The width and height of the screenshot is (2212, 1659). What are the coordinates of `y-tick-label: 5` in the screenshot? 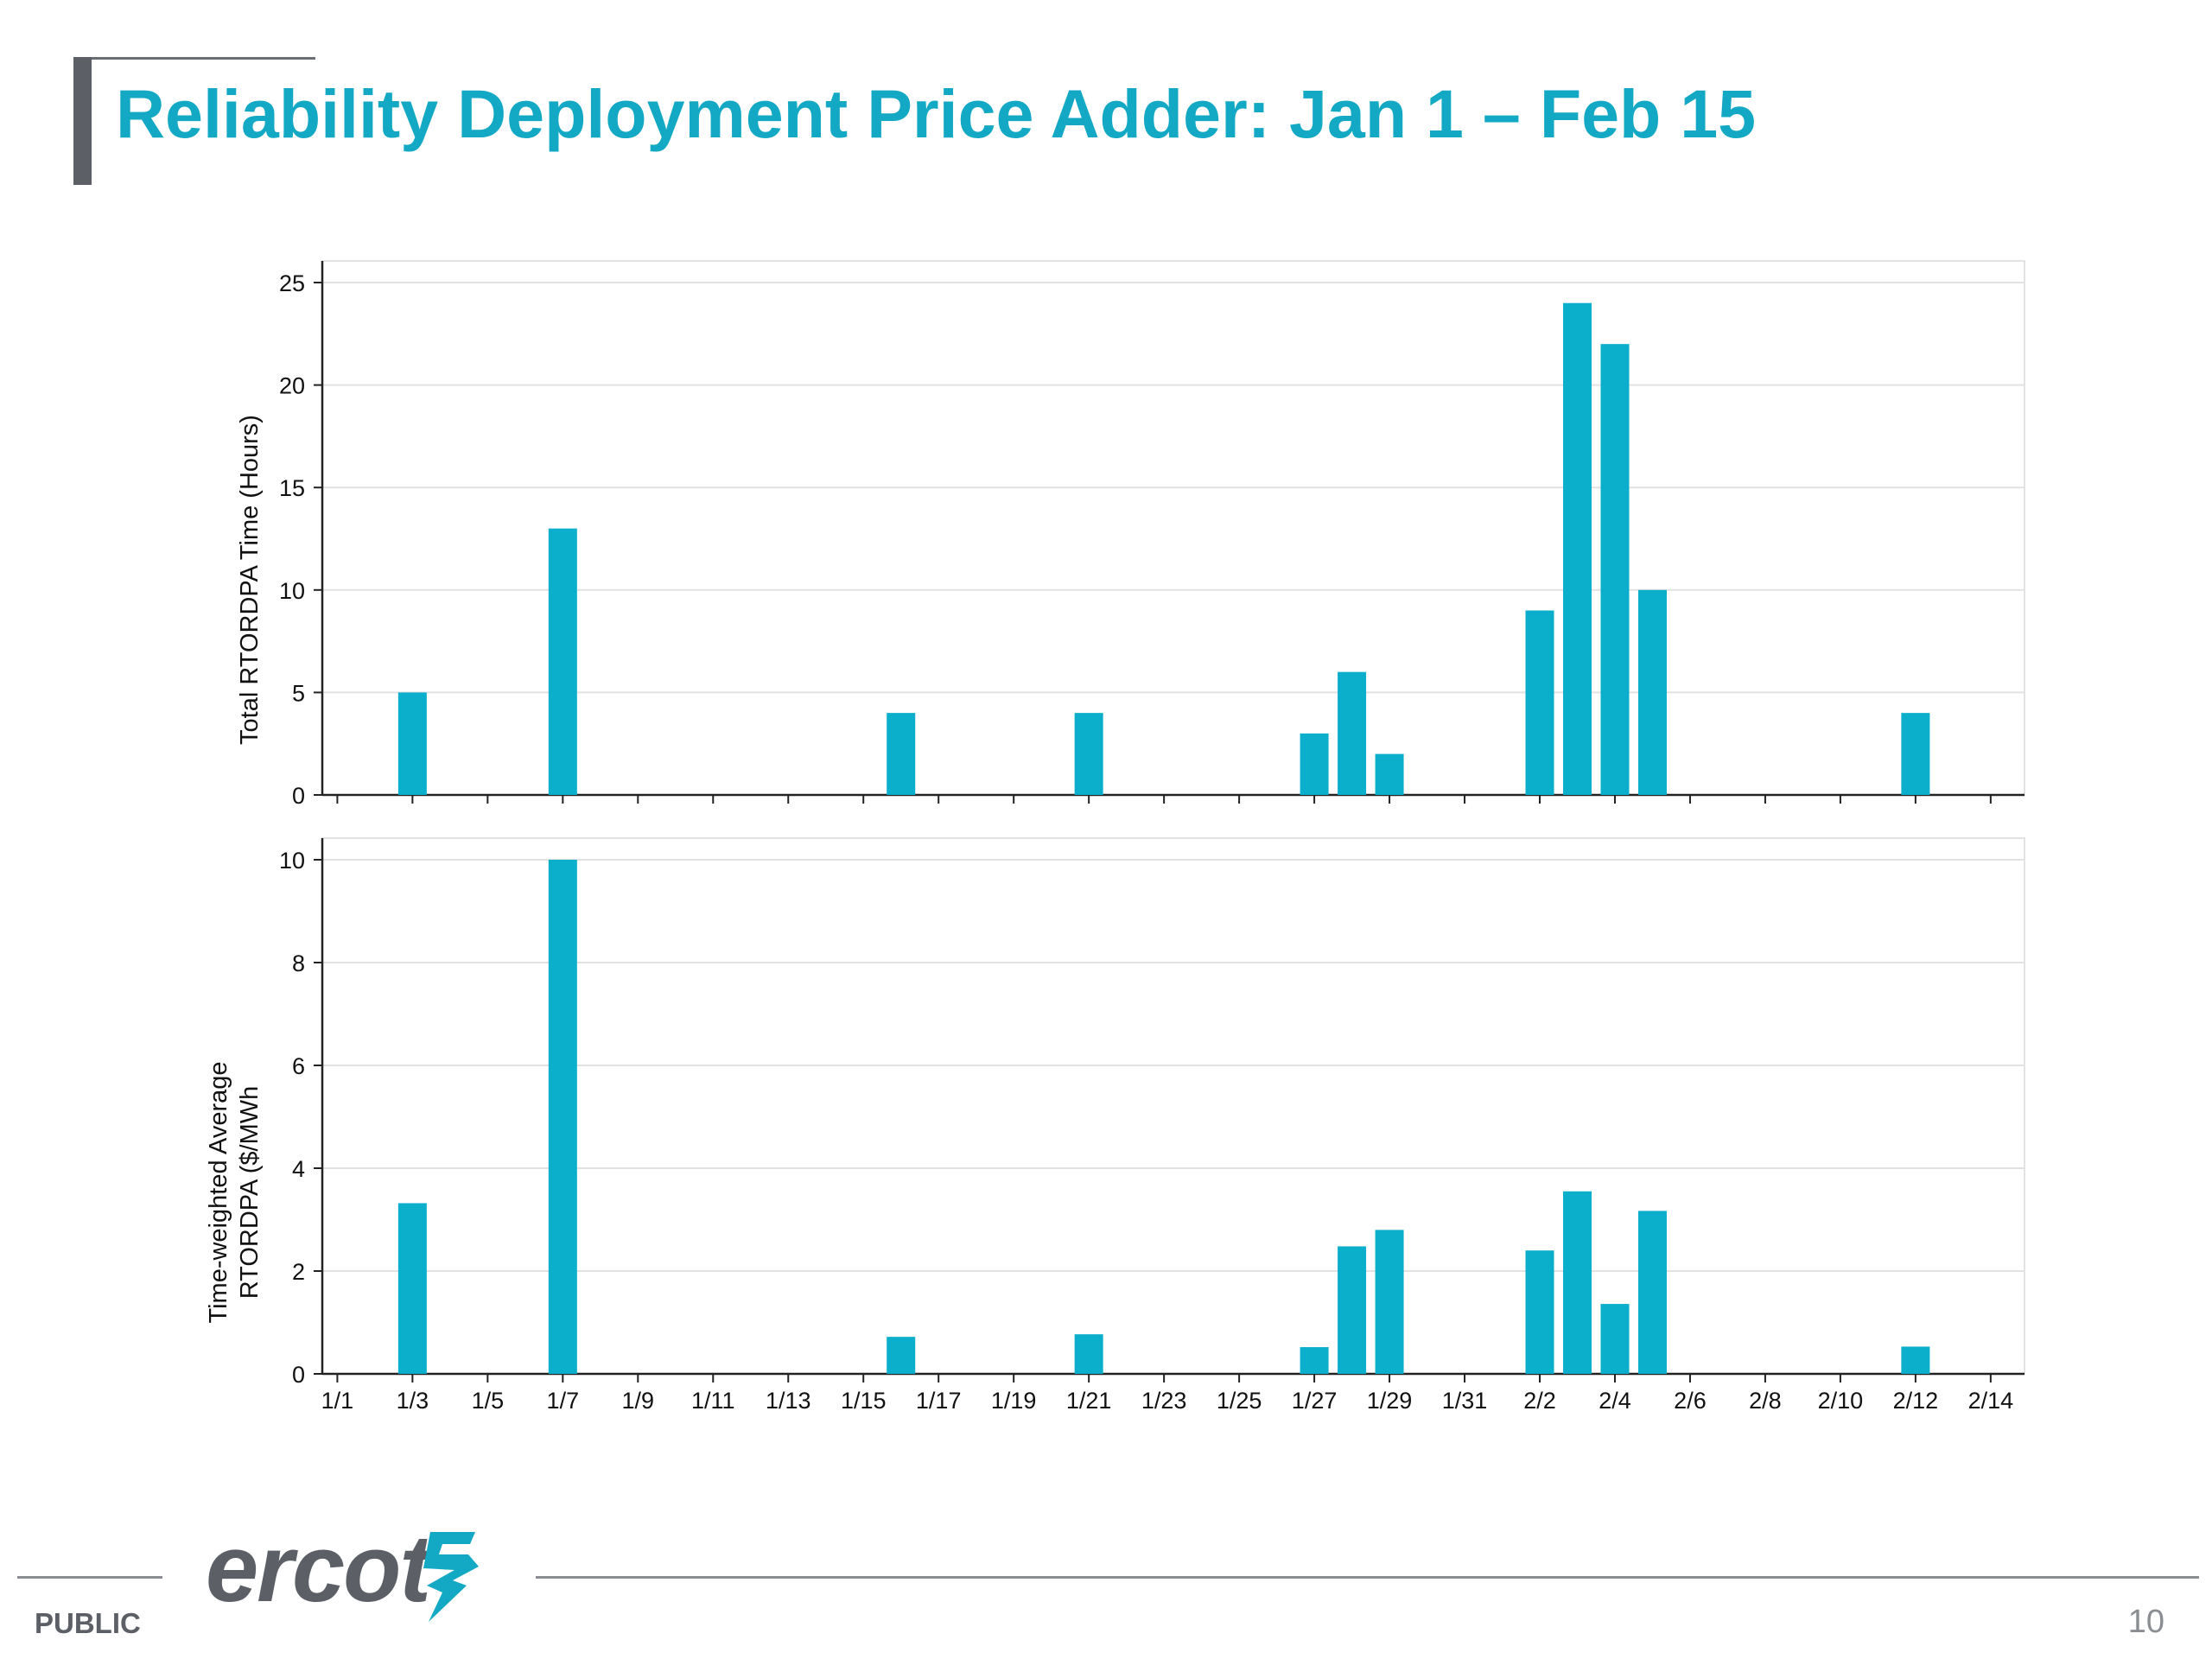 It's located at (298, 693).